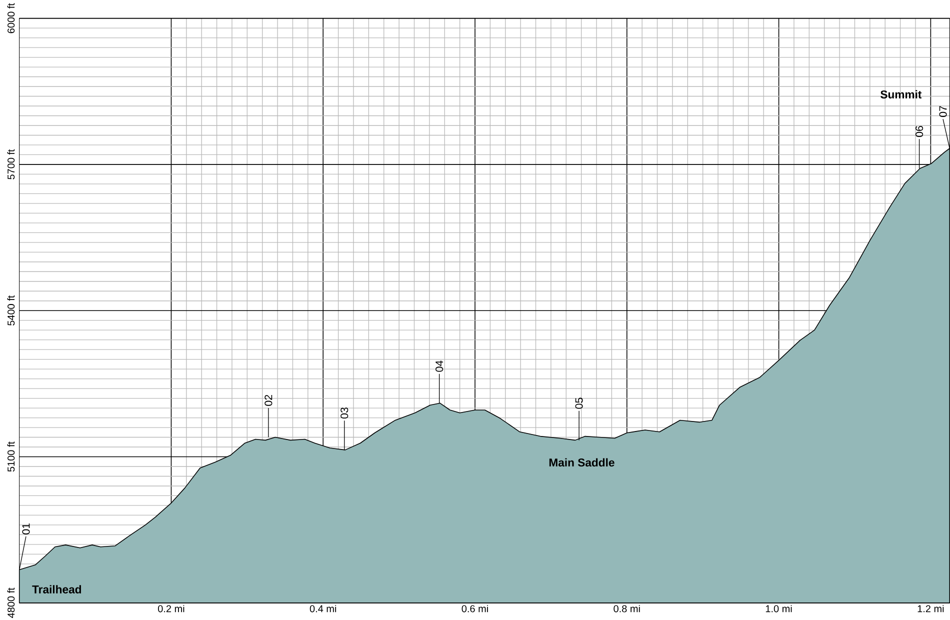  What do you see at coordinates (268, 400) in the screenshot?
I see `annotation: 02` at bounding box center [268, 400].